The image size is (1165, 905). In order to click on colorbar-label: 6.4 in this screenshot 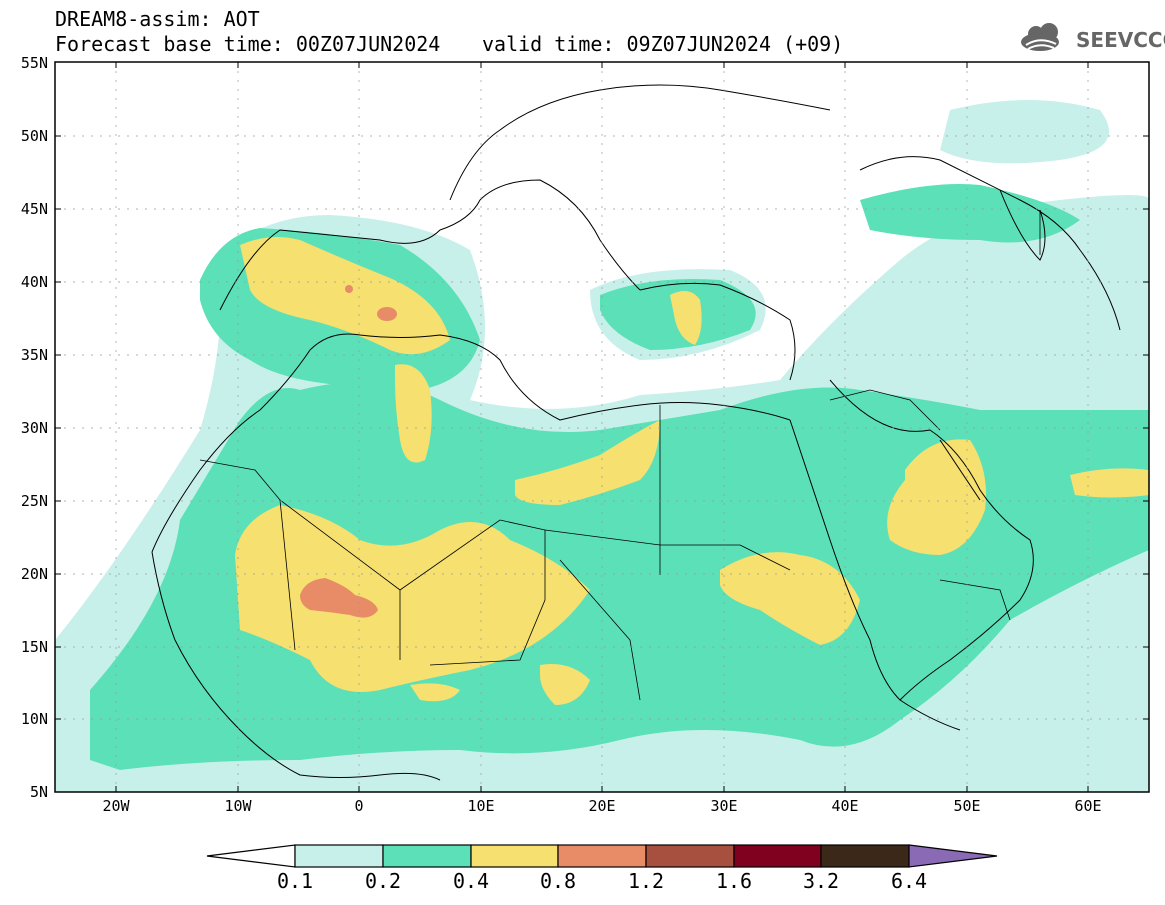, I will do `click(909, 881)`.